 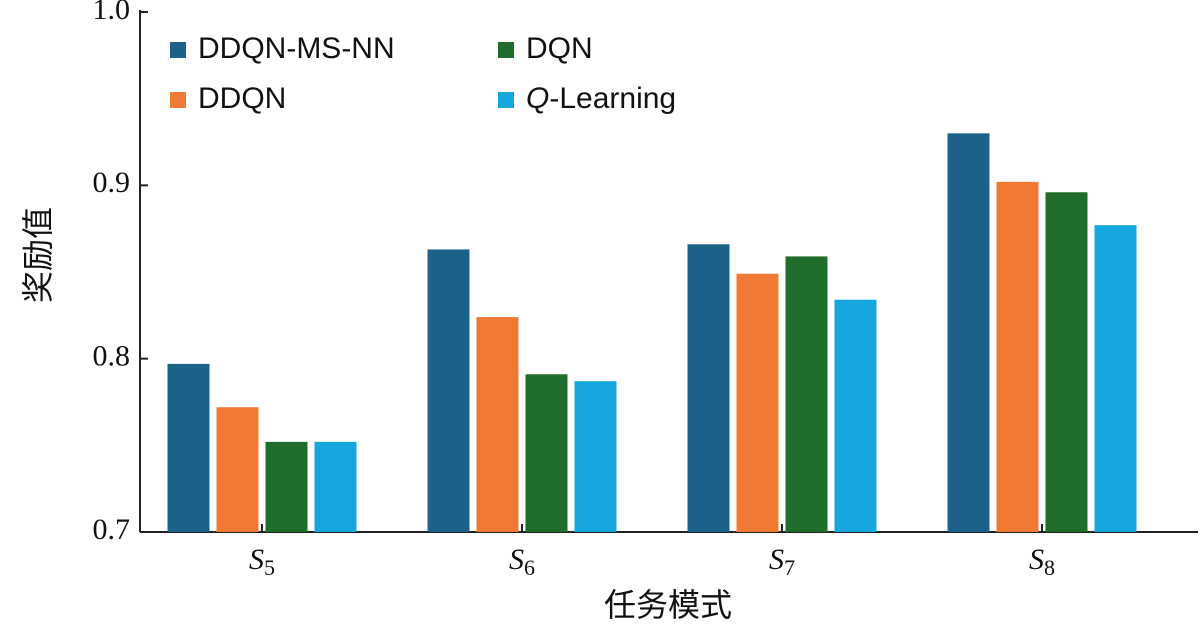 I want to click on x-axis-label: 任务模式, so click(x=668, y=605).